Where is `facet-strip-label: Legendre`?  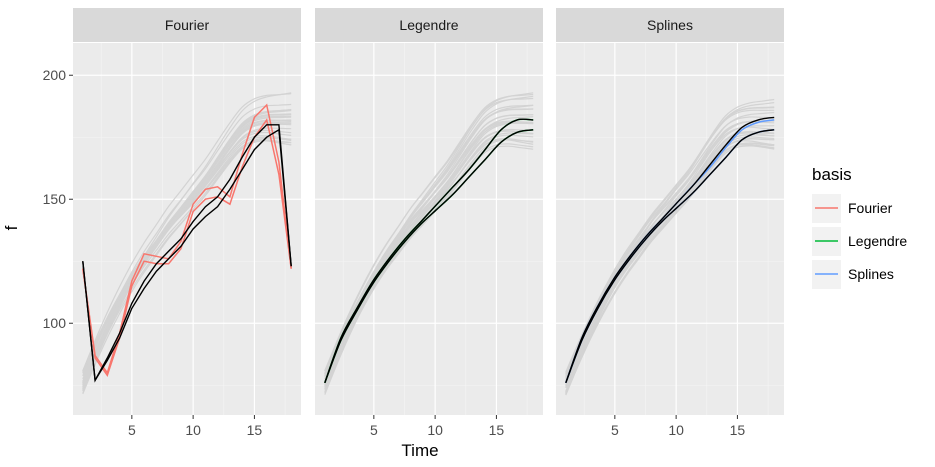
facet-strip-label: Legendre is located at coordinates (428, 25).